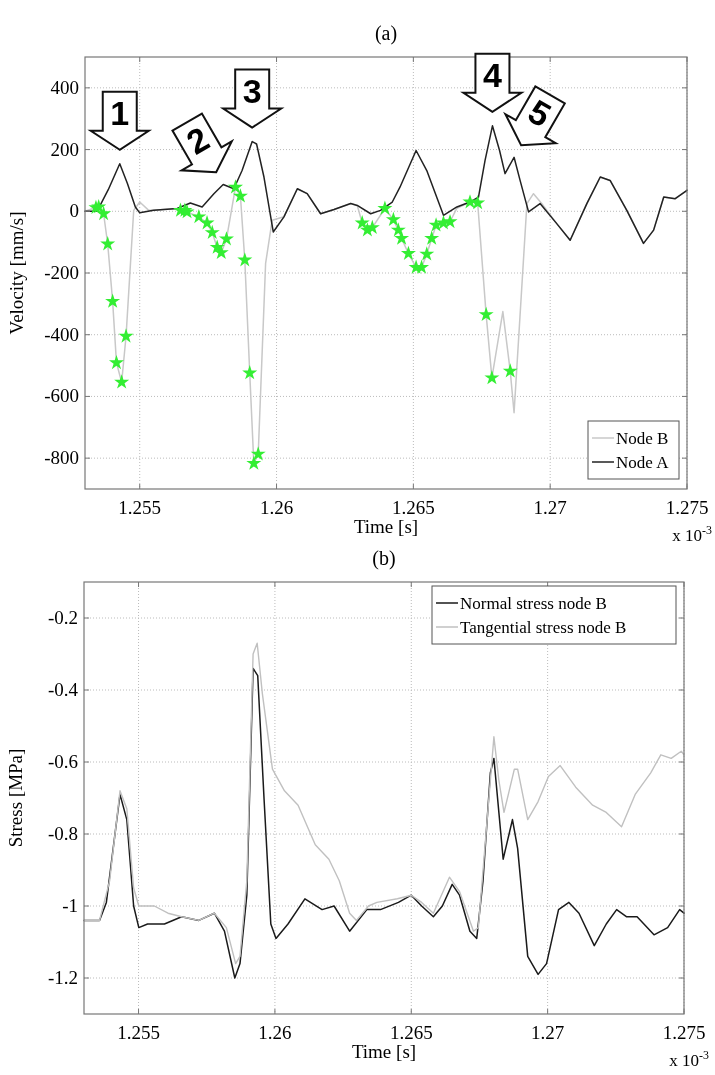 The width and height of the screenshot is (715, 1075). I want to click on legend-label: Node A, so click(643, 462).